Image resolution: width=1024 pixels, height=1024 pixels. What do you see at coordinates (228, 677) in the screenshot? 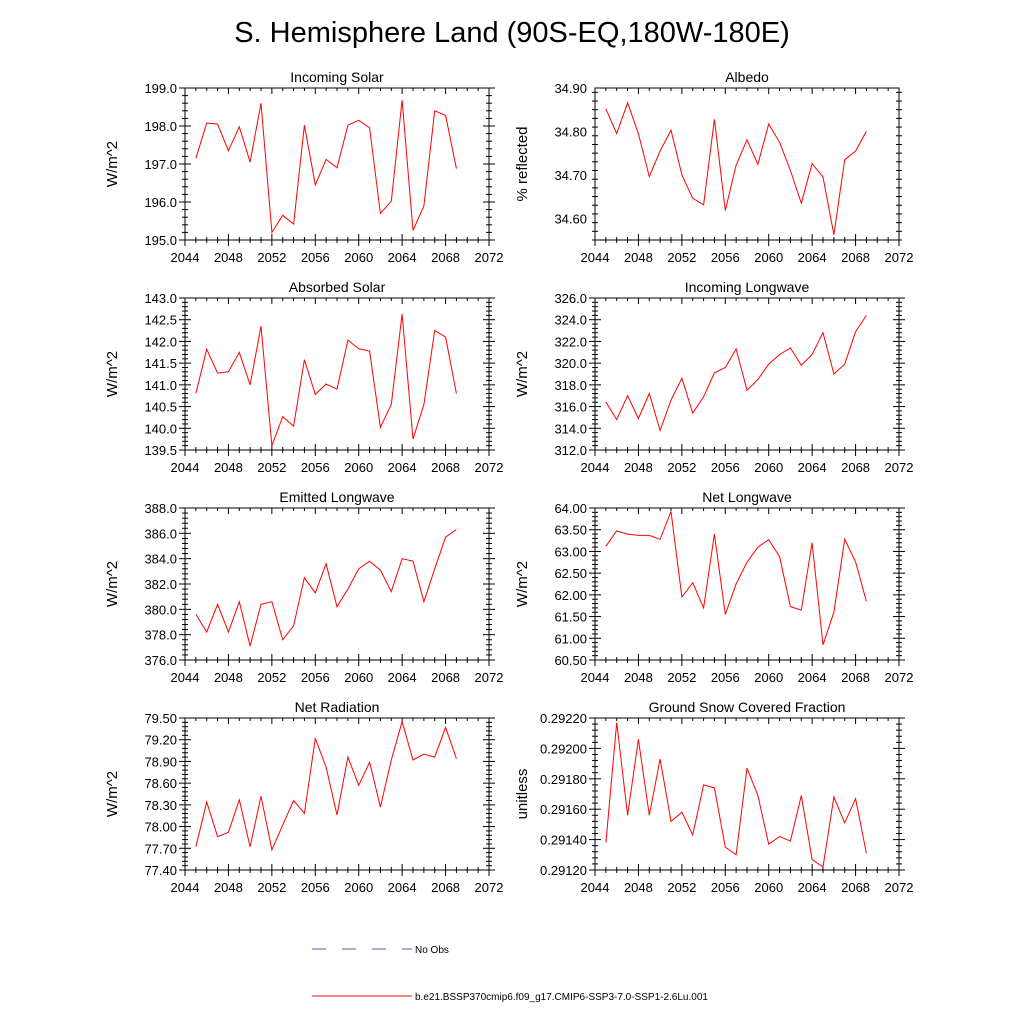
I see `chart-5-xtick-label: 2048` at bounding box center [228, 677].